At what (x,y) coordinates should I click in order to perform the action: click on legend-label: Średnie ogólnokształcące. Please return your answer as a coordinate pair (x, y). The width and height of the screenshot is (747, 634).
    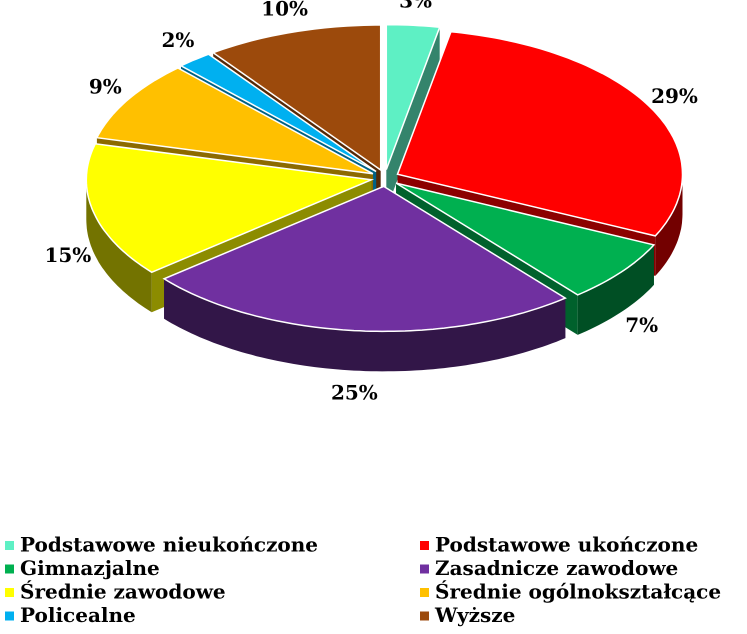
    Looking at the image, I should click on (578, 591).